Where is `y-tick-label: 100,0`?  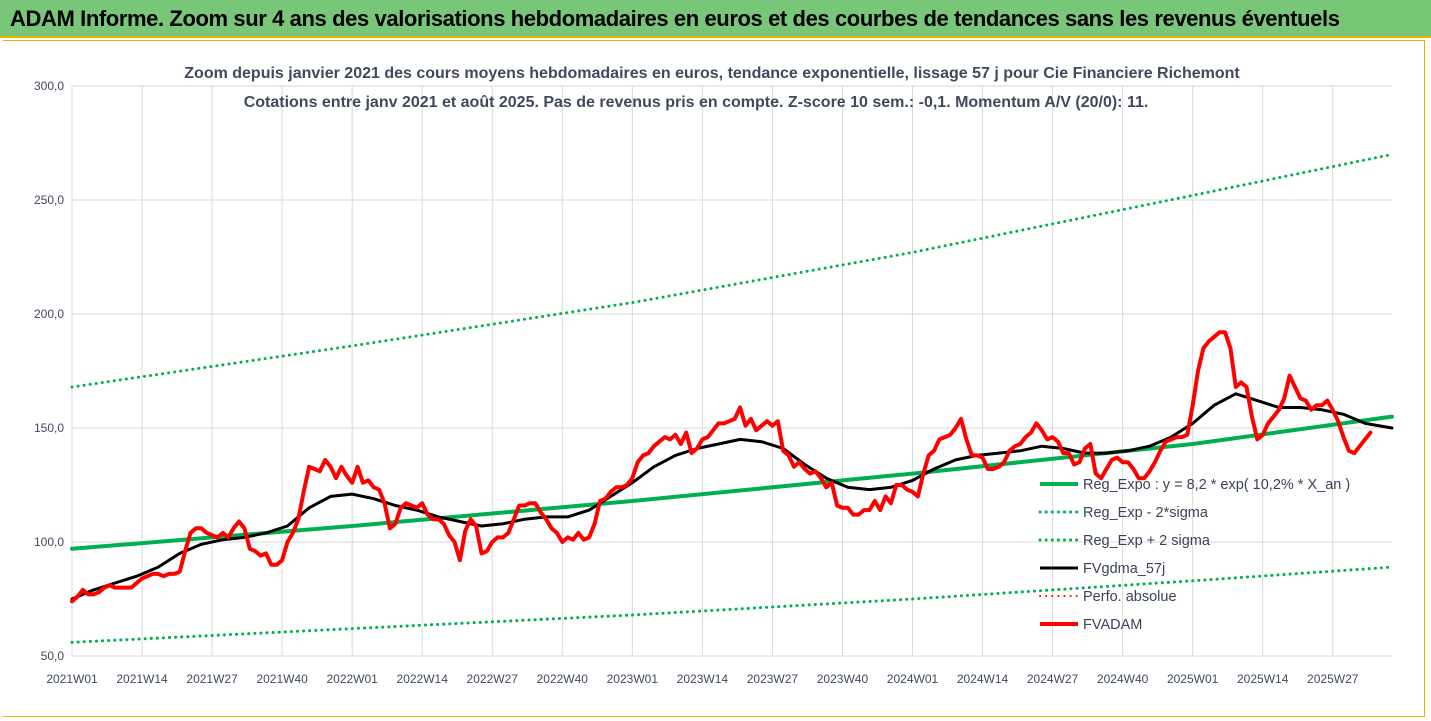
y-tick-label: 100,0 is located at coordinates (49, 542).